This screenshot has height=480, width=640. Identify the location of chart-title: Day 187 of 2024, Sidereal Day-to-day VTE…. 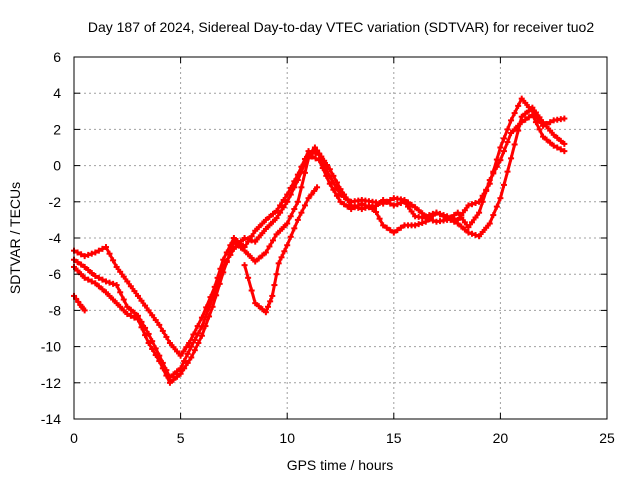
(341, 27).